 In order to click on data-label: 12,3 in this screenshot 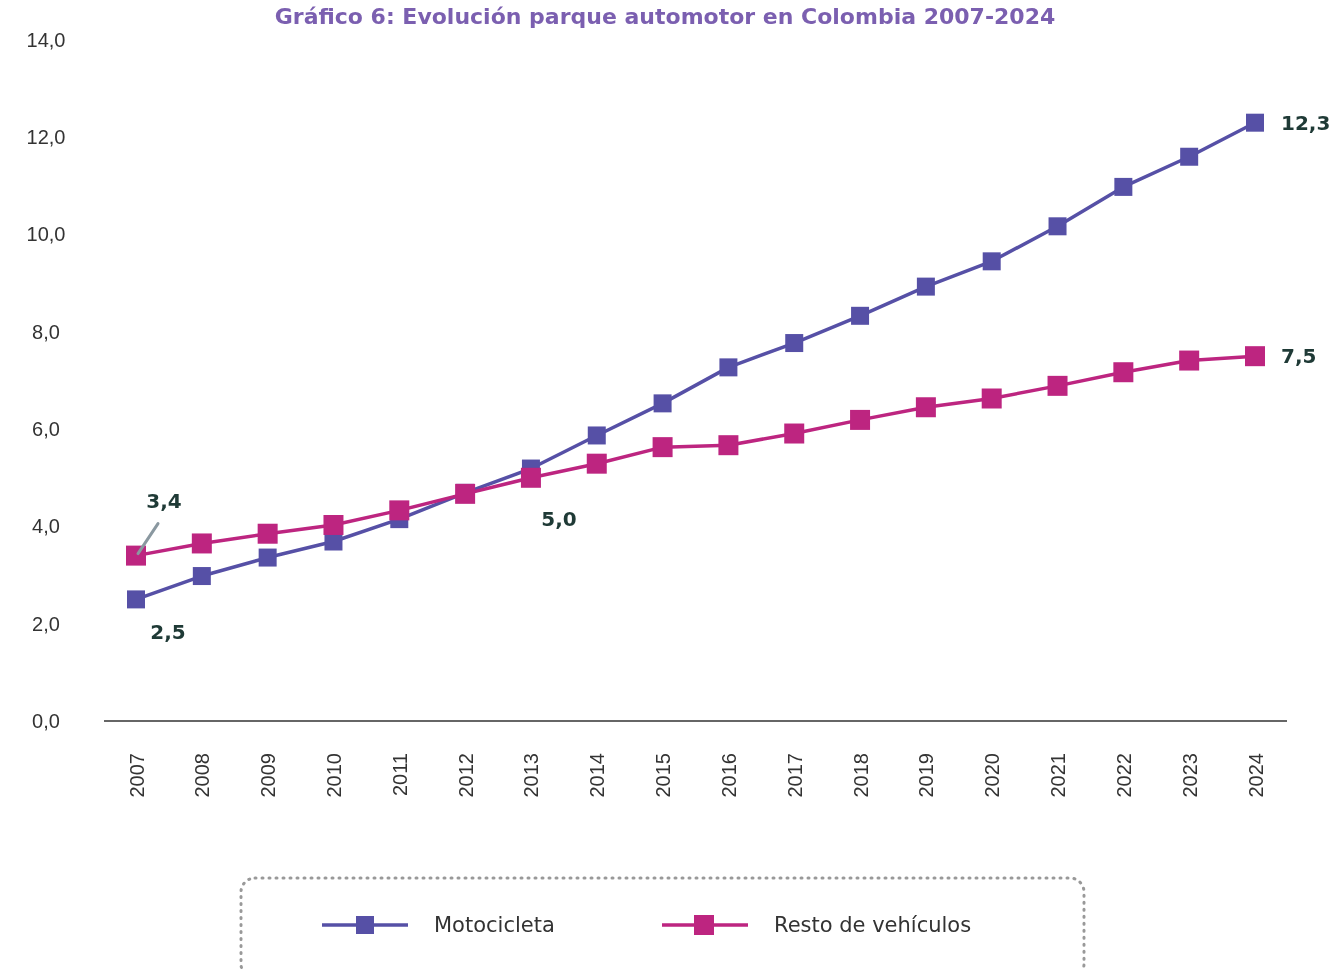, I will do `click(1305, 122)`.